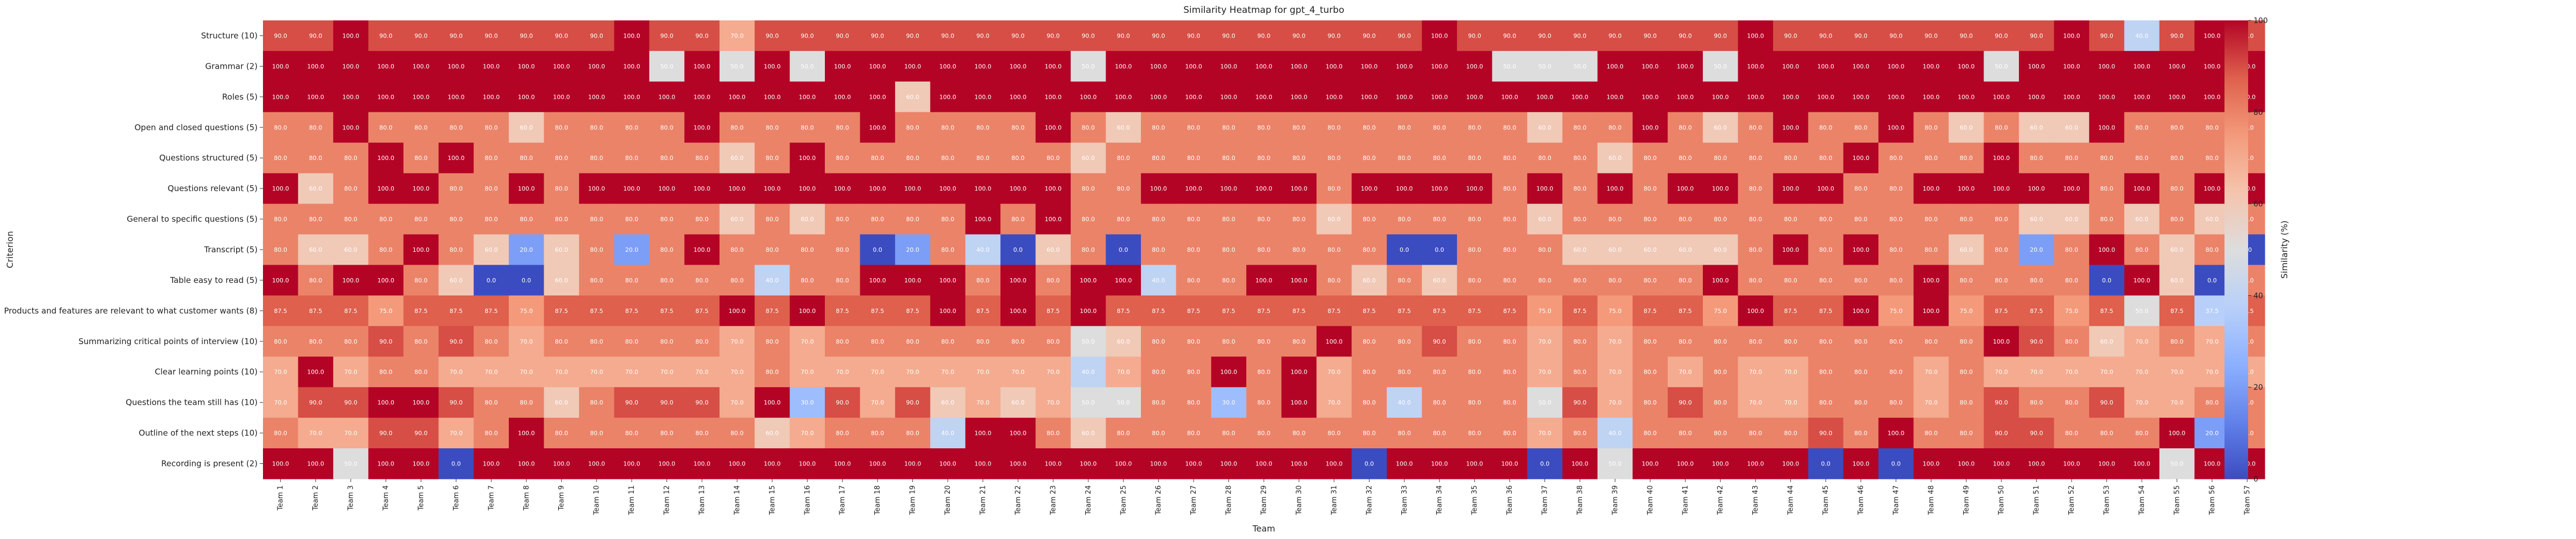 Image resolution: width=2576 pixels, height=539 pixels. What do you see at coordinates (2284, 250) in the screenshot?
I see `colorbar-title: Similarity (%)` at bounding box center [2284, 250].